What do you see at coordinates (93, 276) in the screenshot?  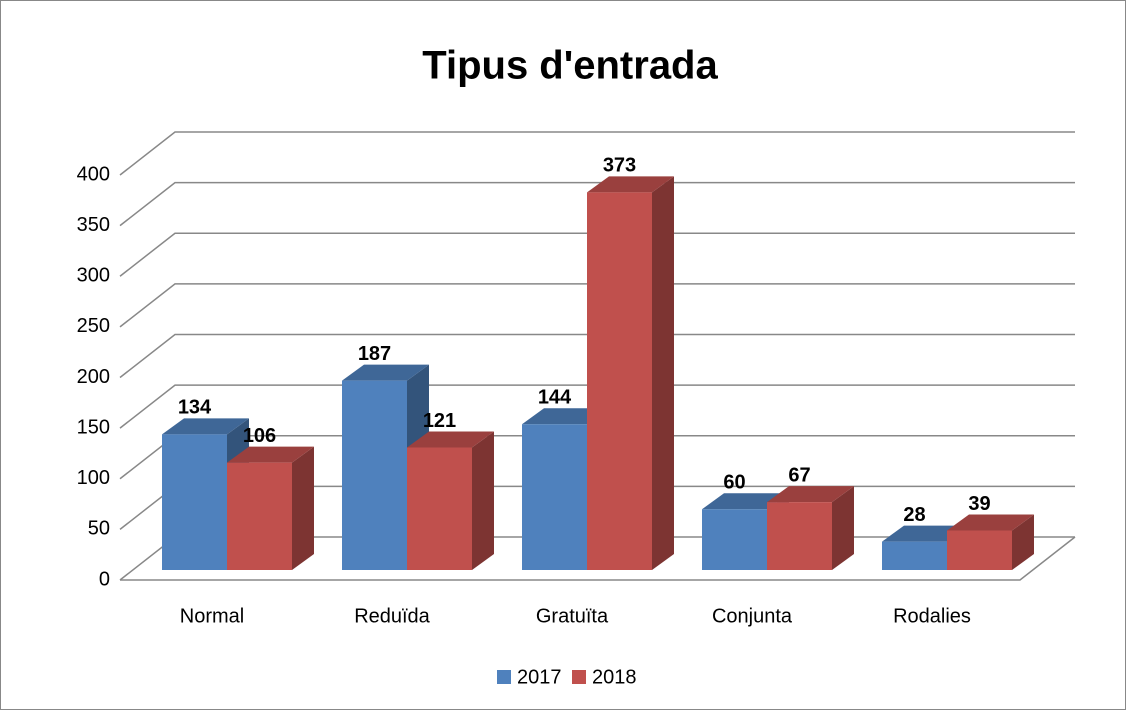 I see `y-tick-label: 300` at bounding box center [93, 276].